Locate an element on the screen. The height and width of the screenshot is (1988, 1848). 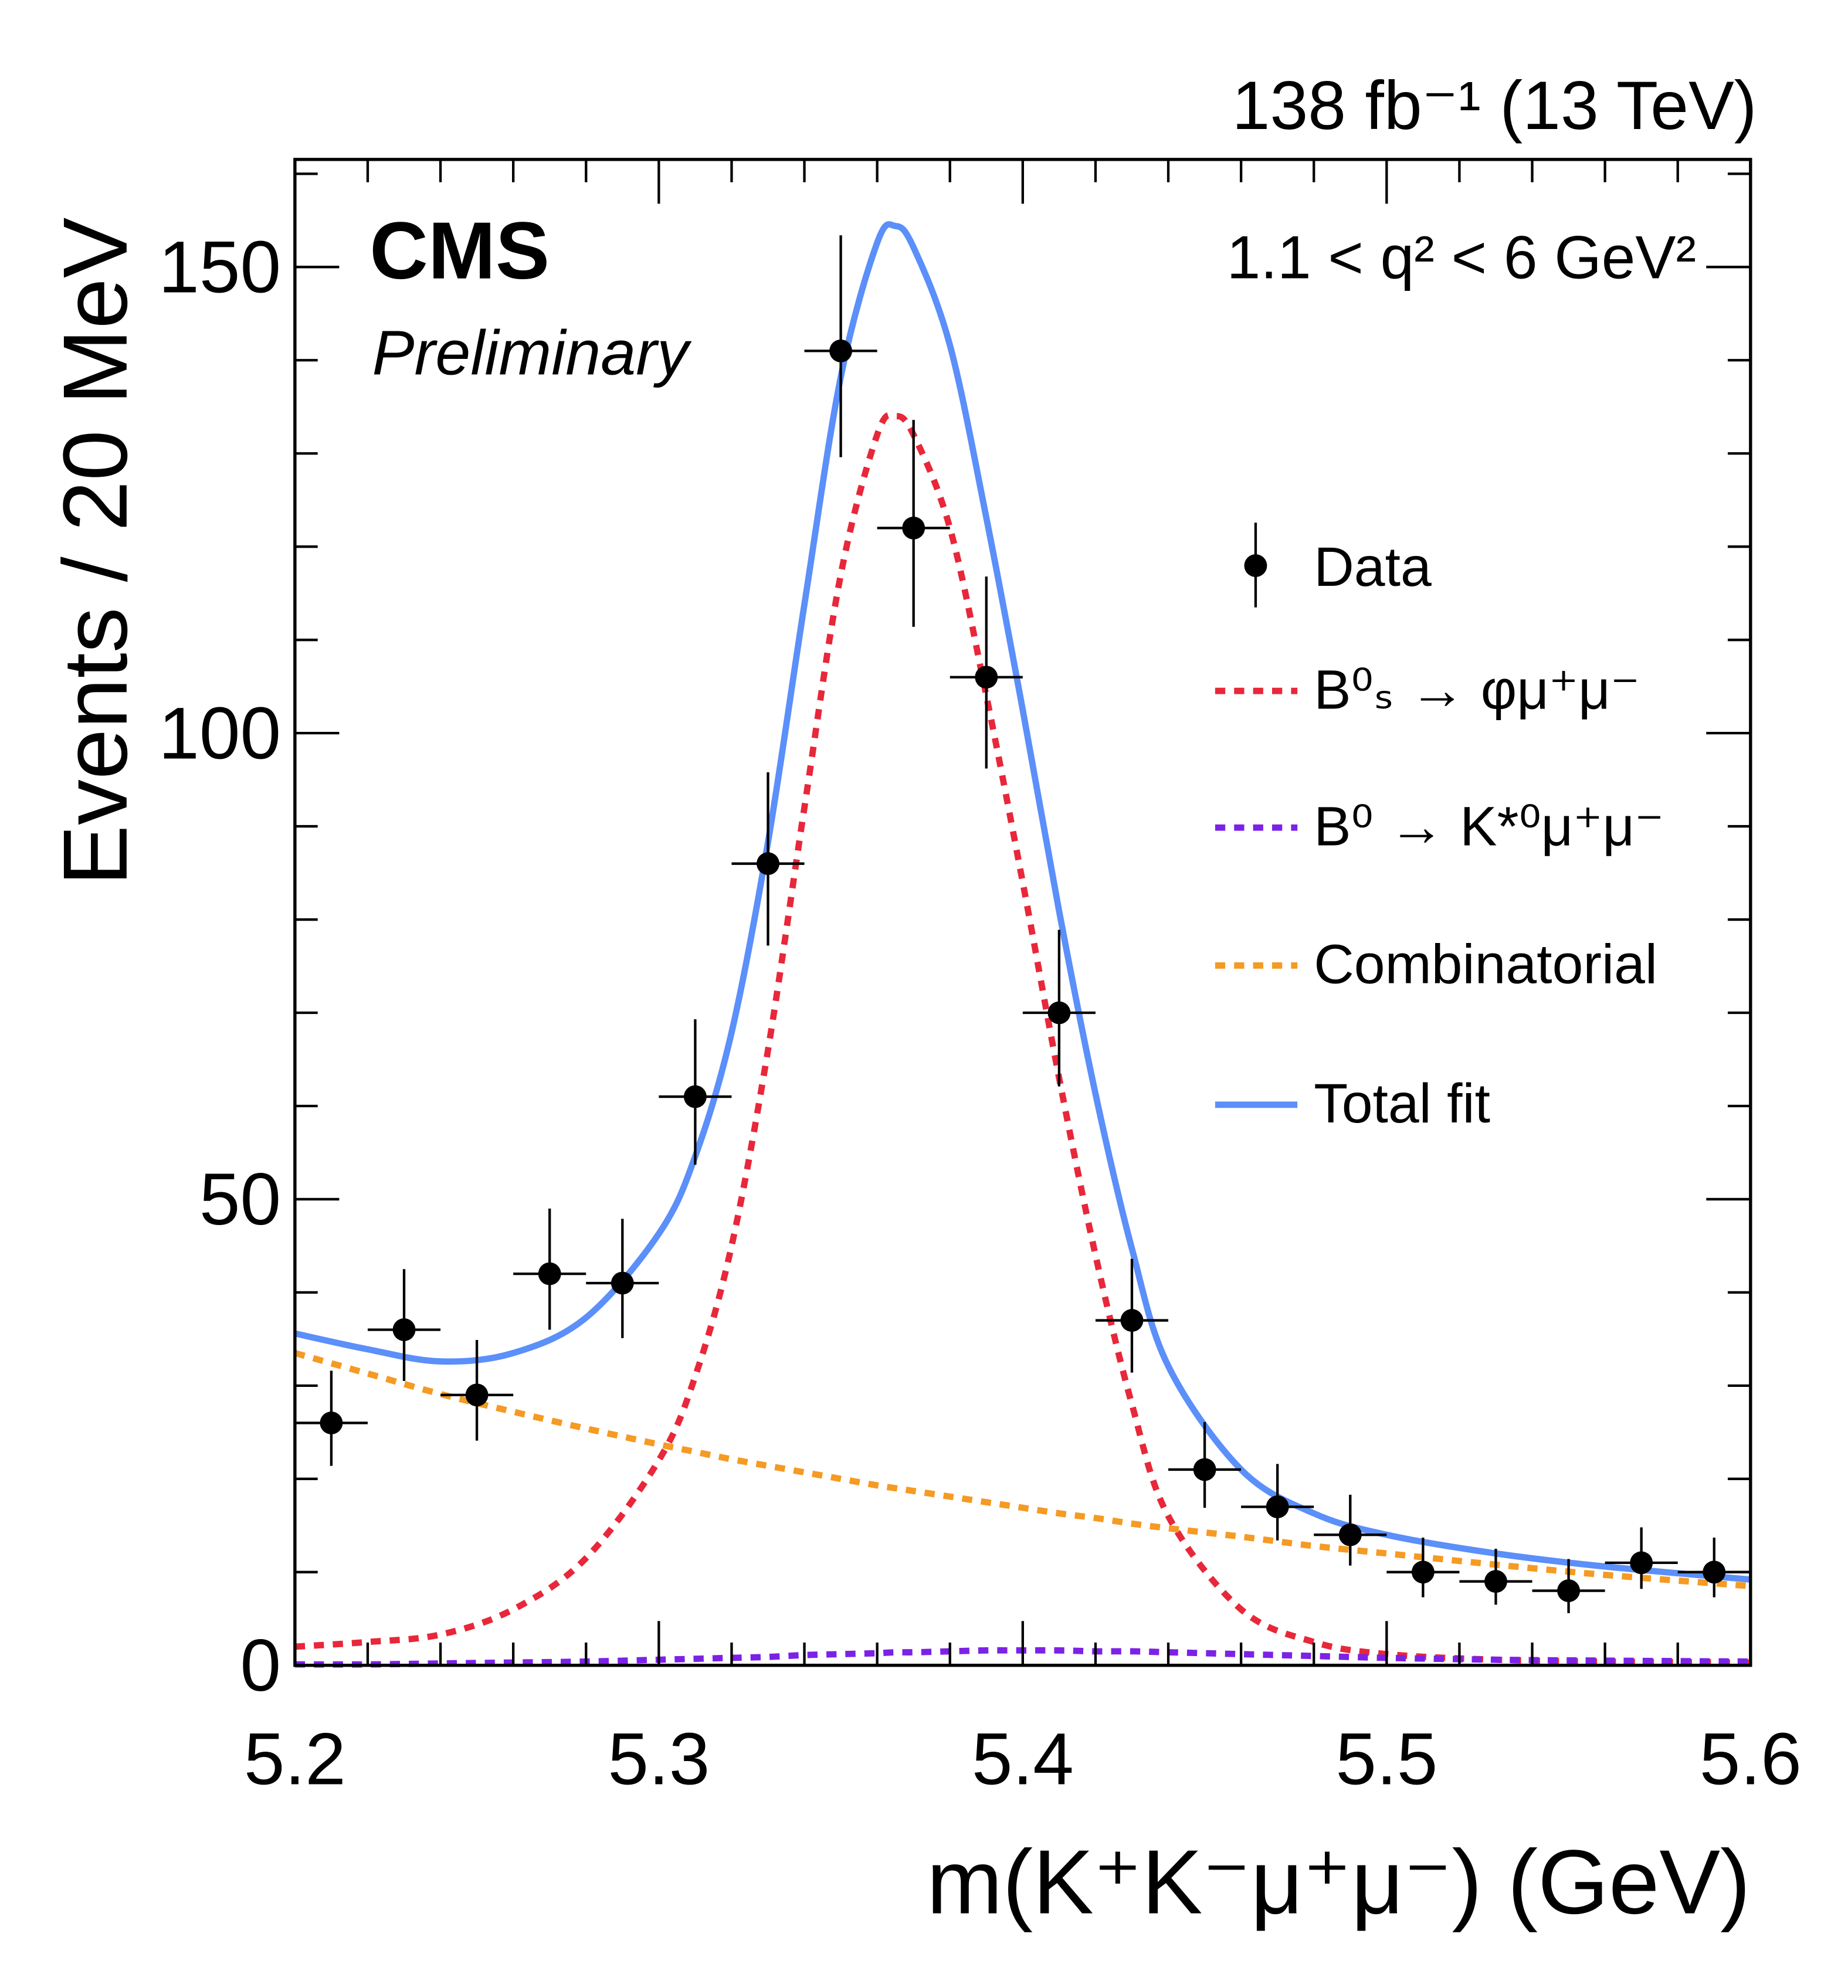
x-axis-label: m(K⁺K⁻μ⁺μ⁻) (GeV) is located at coordinates (1339, 1882).